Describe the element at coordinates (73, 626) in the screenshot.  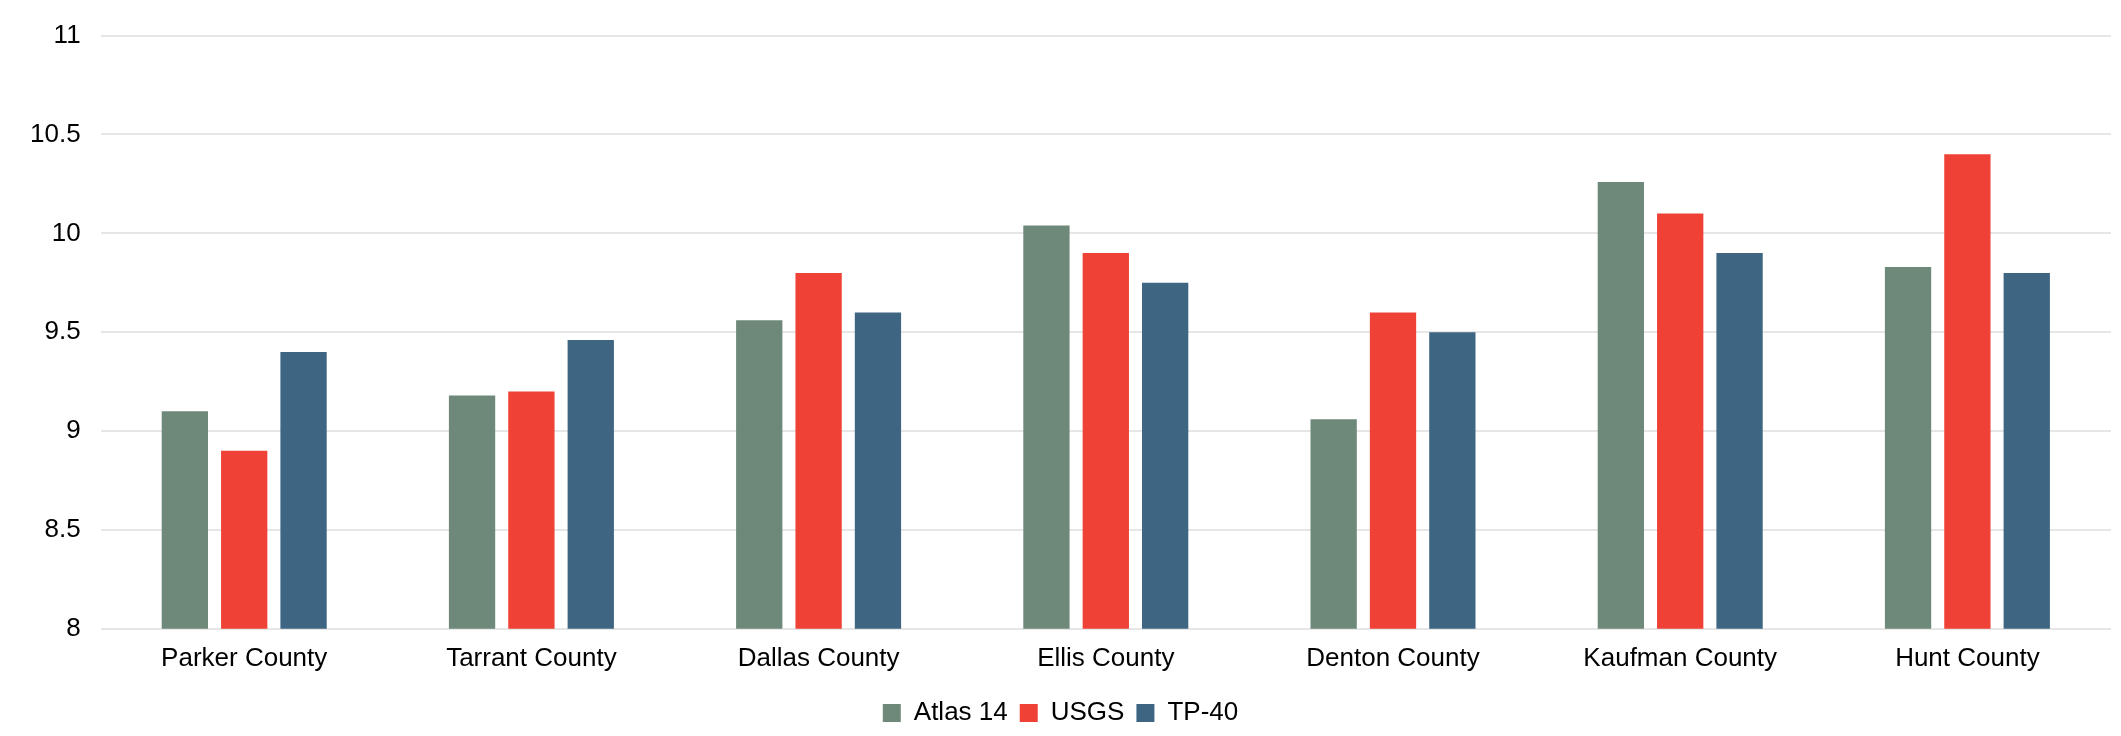
I see `y-tick-label: 8` at that location.